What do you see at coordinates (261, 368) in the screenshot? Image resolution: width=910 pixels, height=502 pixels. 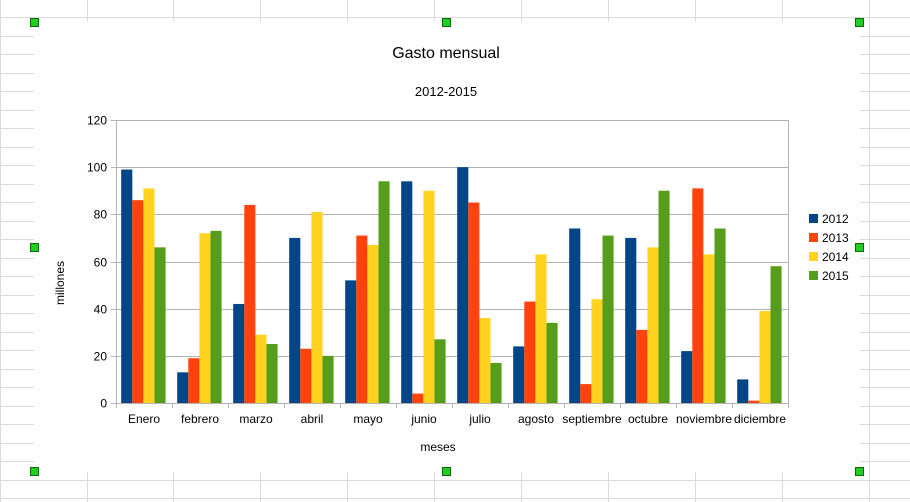 I see `bar-2014-marzo` at bounding box center [261, 368].